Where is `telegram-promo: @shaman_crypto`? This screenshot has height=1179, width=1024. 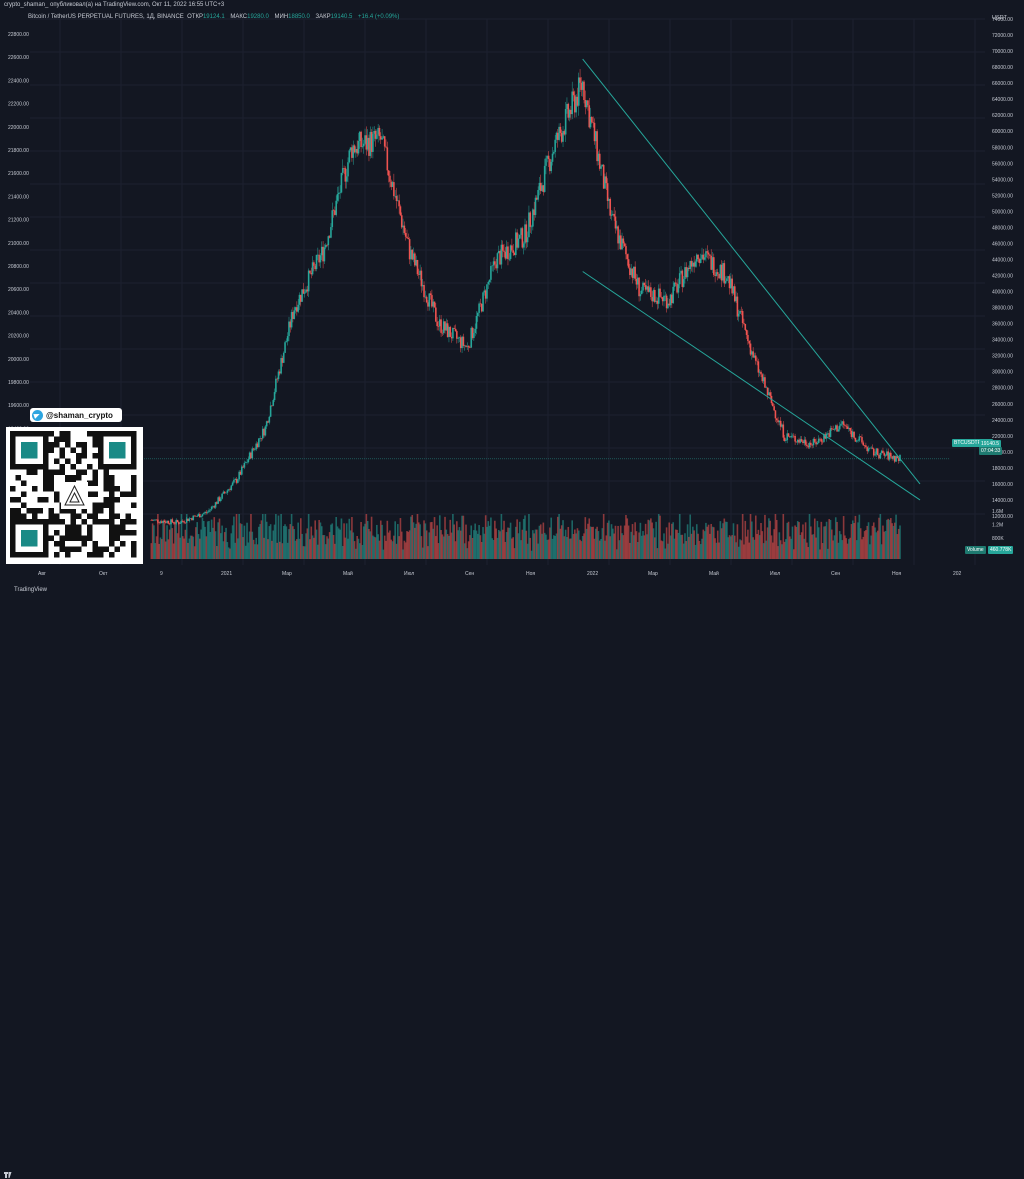 telegram-promo: @shaman_crypto is located at coordinates (76, 415).